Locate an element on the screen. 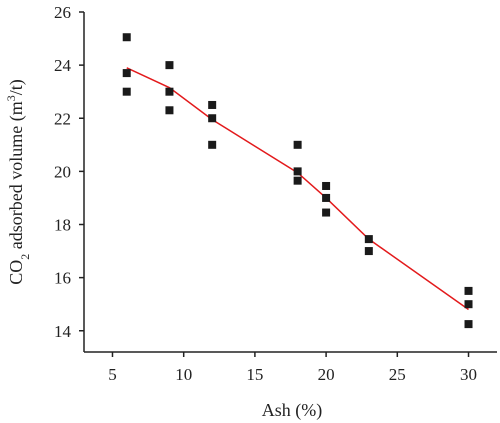  y-tick-label: 26 is located at coordinates (62, 12).